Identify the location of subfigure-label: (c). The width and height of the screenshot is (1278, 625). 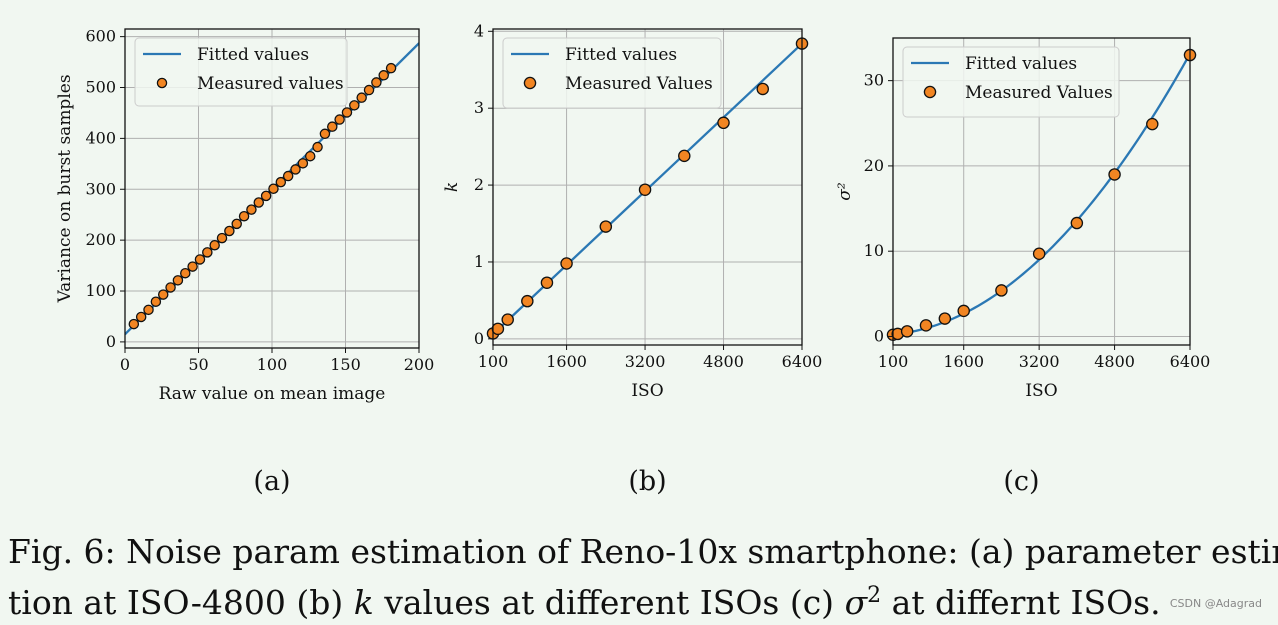
(1021, 481).